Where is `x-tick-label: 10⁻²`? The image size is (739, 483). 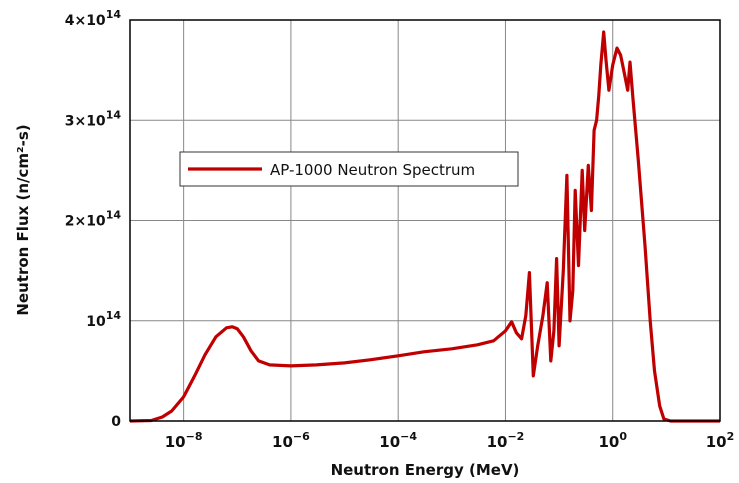
x-tick-label: 10⁻² is located at coordinates (506, 440).